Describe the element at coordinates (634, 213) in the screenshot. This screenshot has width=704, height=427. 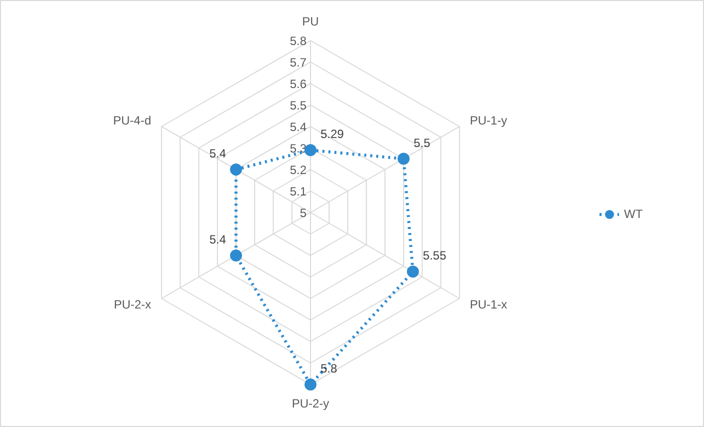
I see `legend-label: WT` at that location.